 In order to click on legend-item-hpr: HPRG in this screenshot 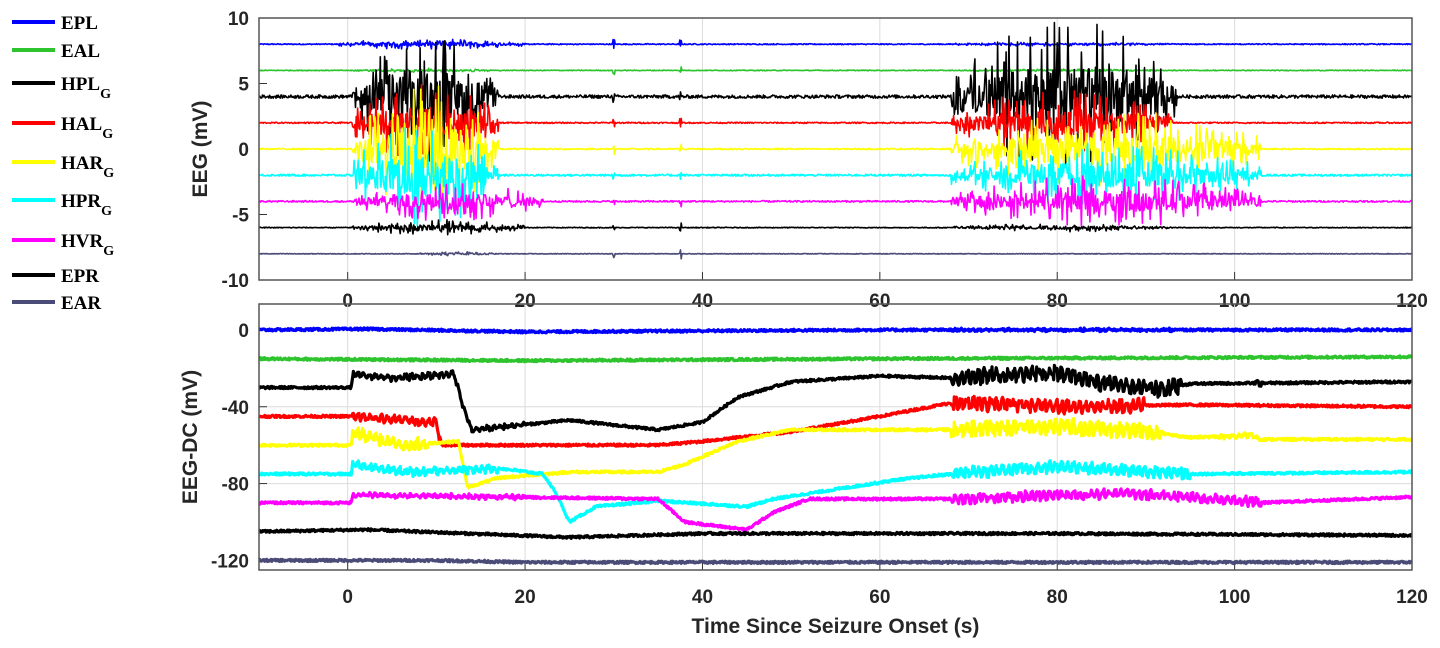, I will do `click(62, 205)`.